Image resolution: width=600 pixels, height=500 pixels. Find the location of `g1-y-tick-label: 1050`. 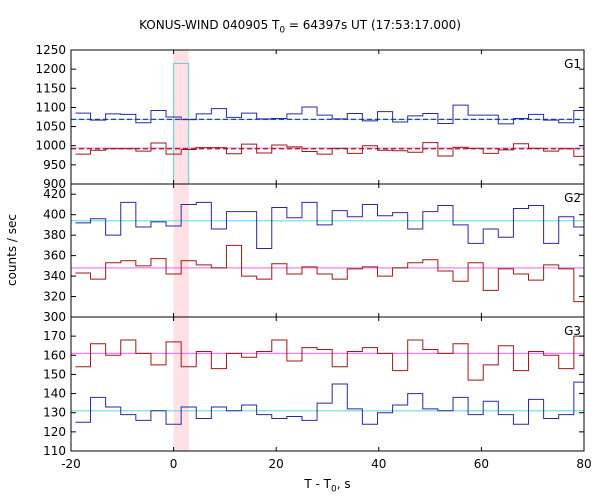

g1-y-tick-label: 1050 is located at coordinates (50, 127).